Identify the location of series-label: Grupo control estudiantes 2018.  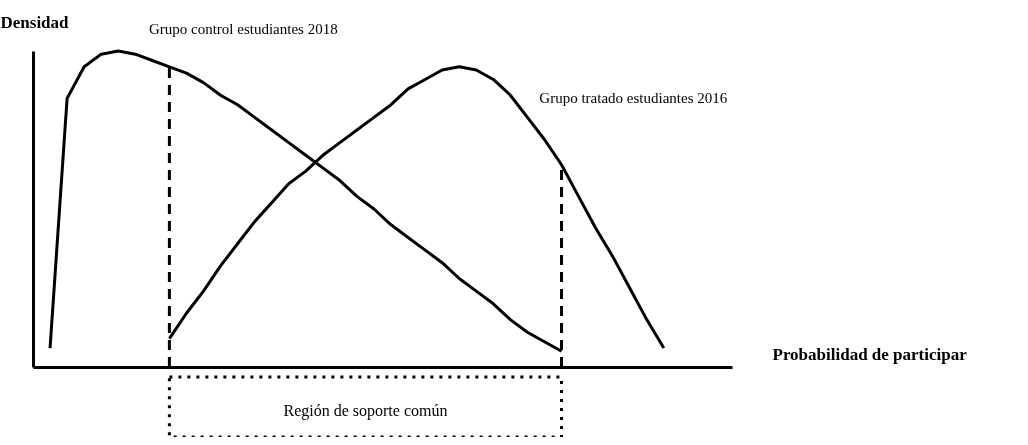
(243, 28).